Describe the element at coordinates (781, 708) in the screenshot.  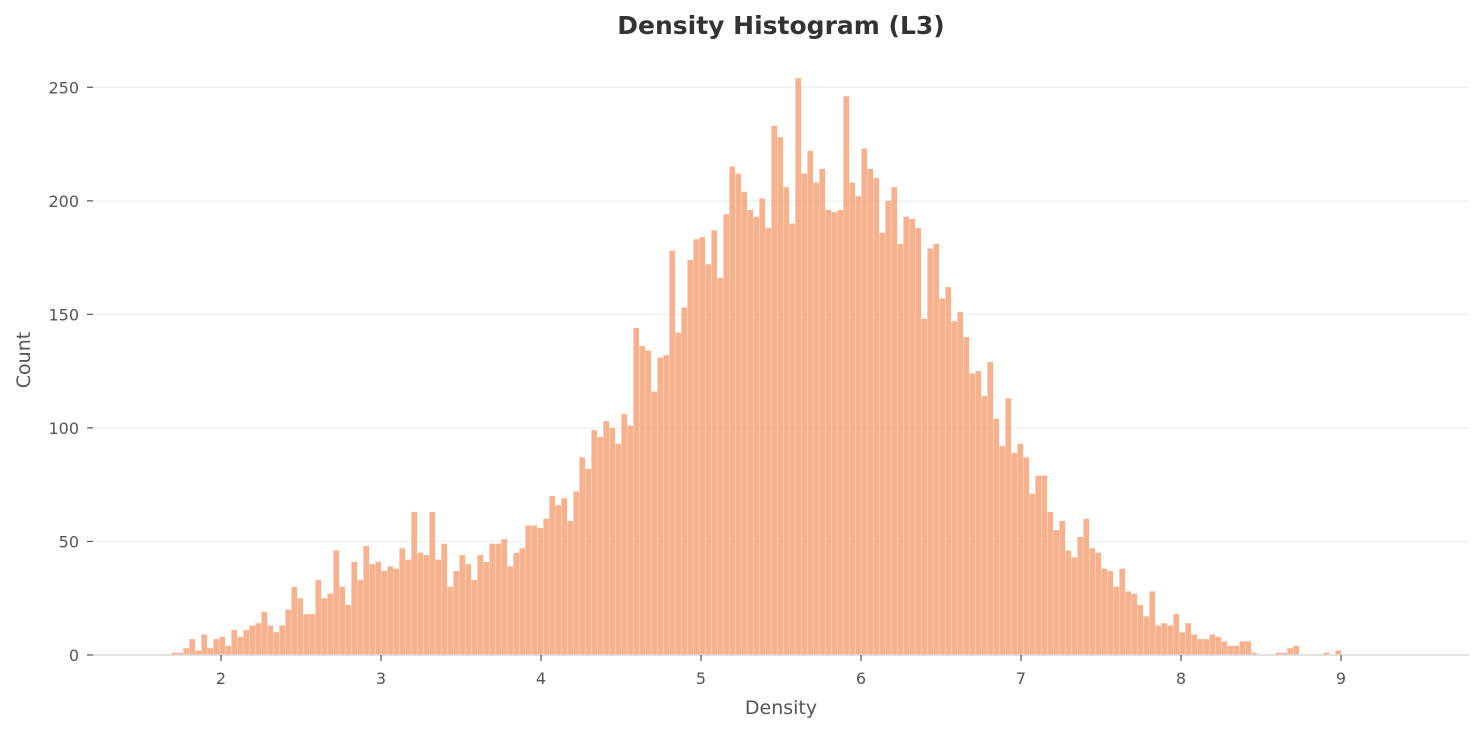
I see `x-axis-label: Density` at that location.